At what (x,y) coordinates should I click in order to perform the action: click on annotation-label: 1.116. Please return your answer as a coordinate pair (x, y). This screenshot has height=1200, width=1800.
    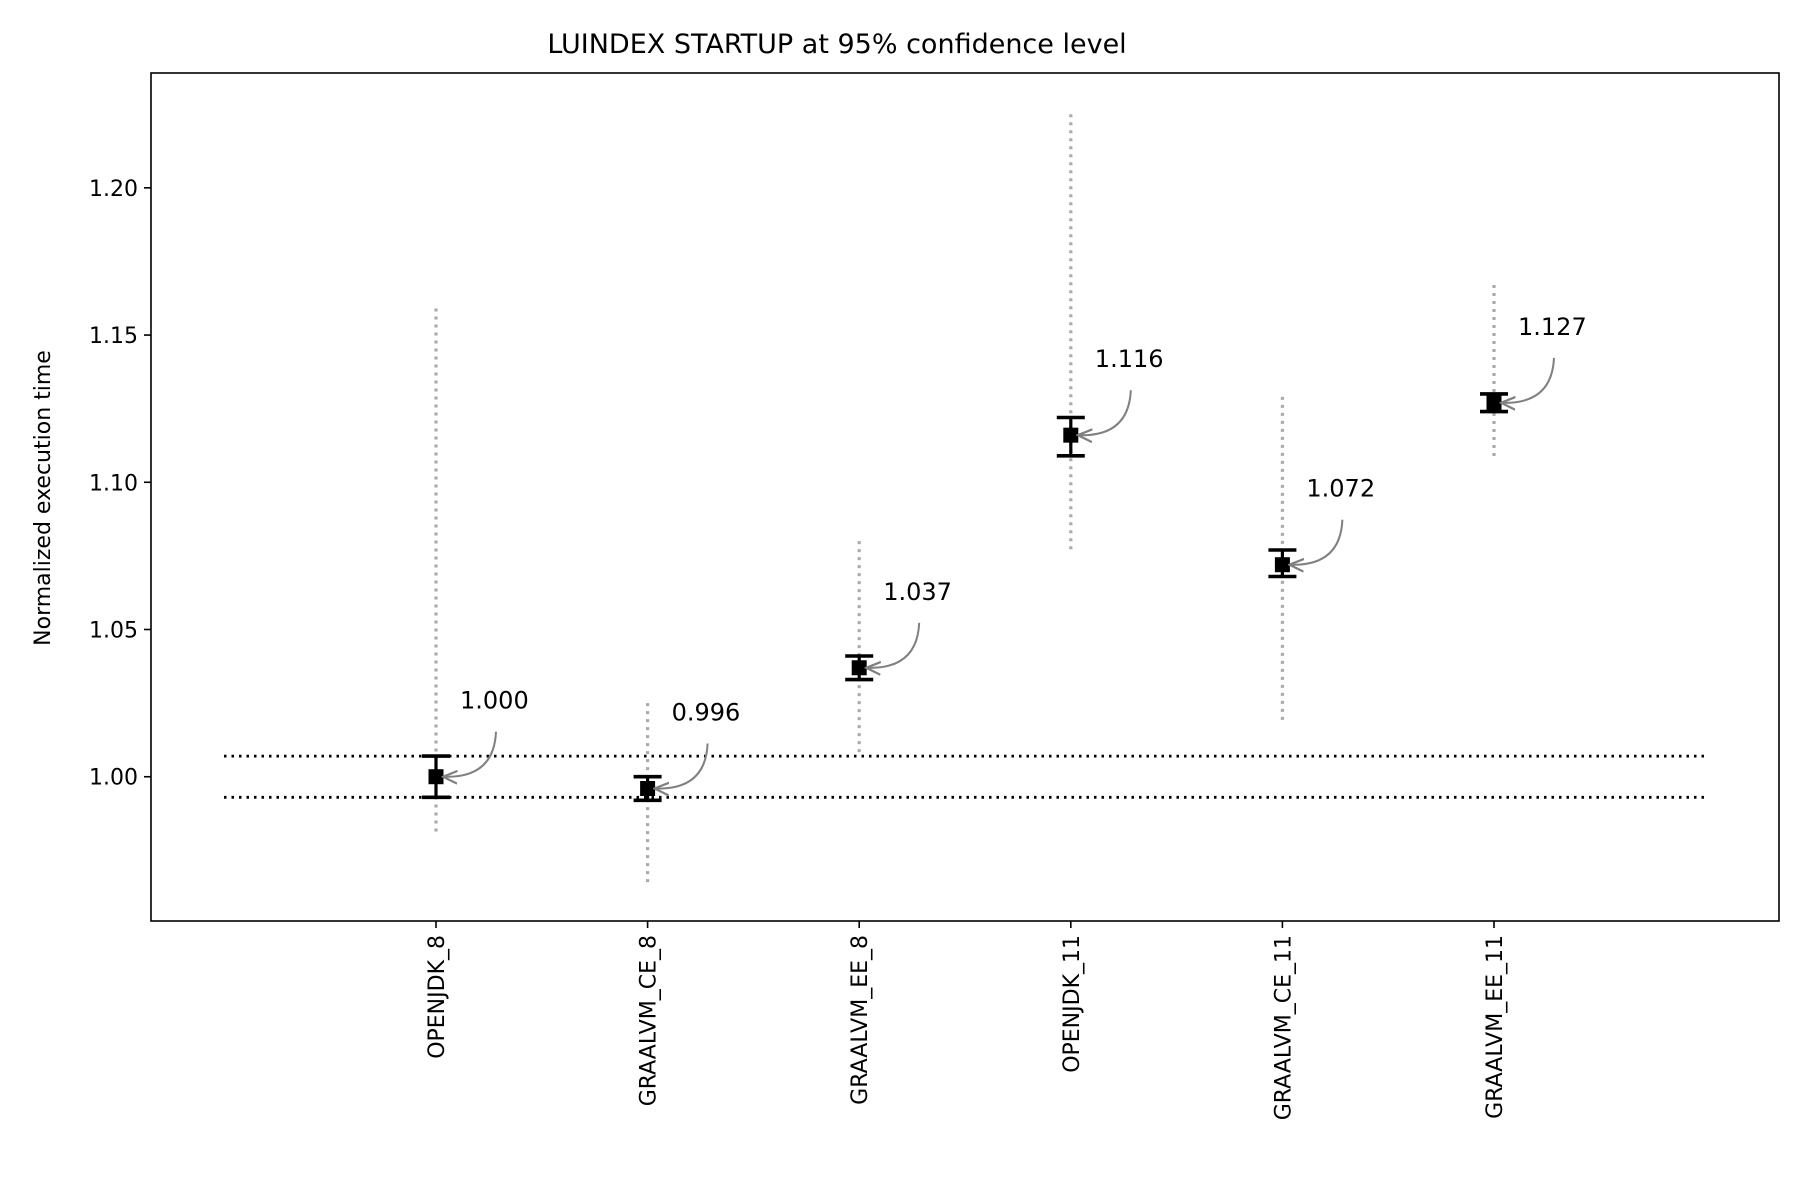
    Looking at the image, I should click on (1129, 359).